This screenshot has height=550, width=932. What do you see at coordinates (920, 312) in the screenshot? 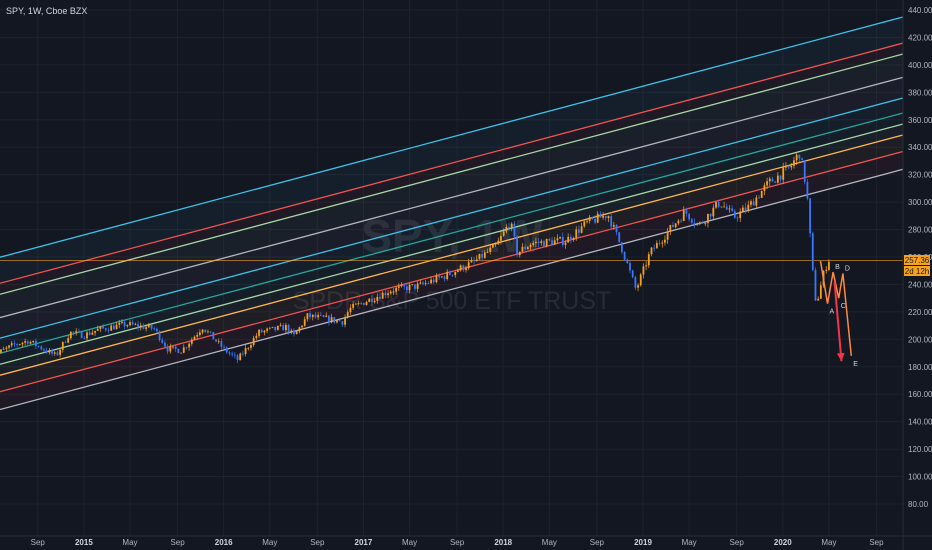
I see `y-tick-label: 220.00` at bounding box center [920, 312].